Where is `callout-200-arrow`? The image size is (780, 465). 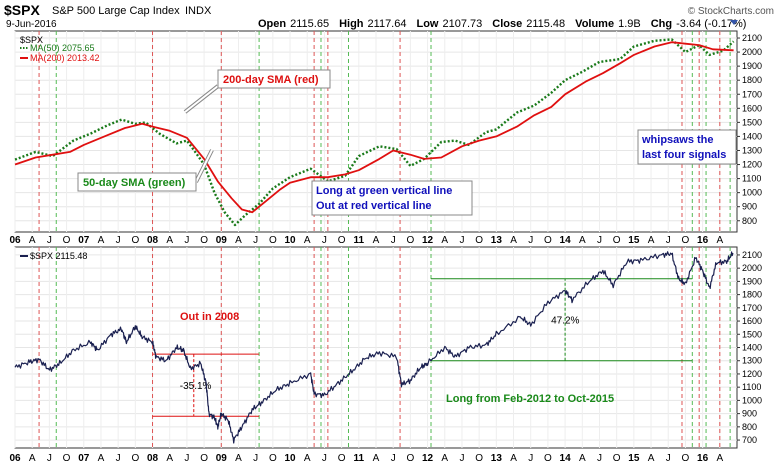 callout-200-arrow is located at coordinates (201, 99).